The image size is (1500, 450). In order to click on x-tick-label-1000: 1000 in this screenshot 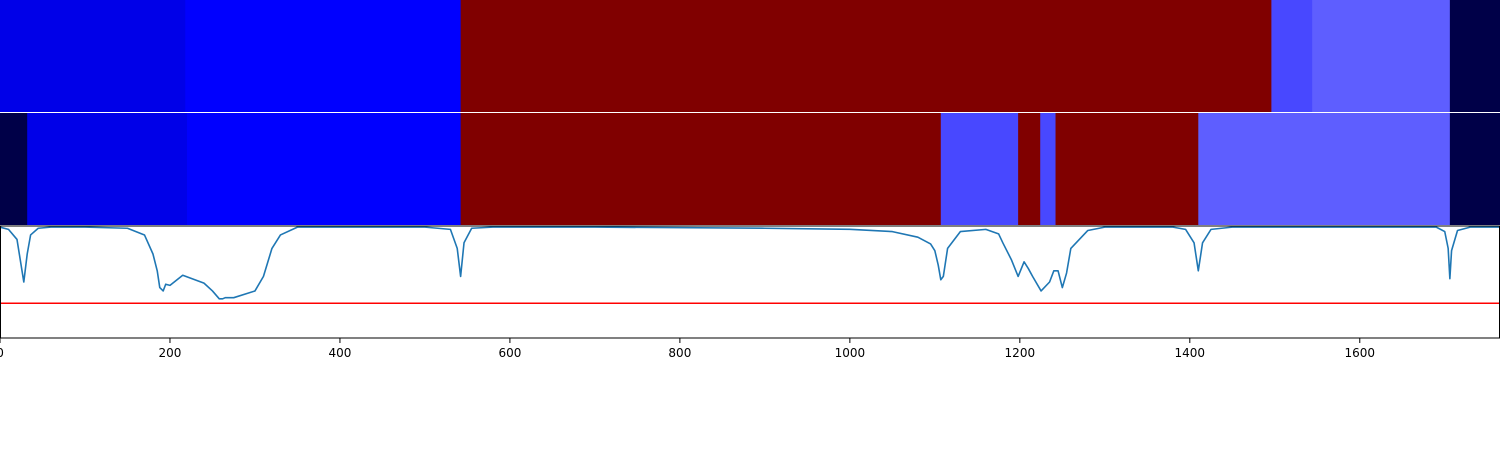, I will do `click(850, 353)`.